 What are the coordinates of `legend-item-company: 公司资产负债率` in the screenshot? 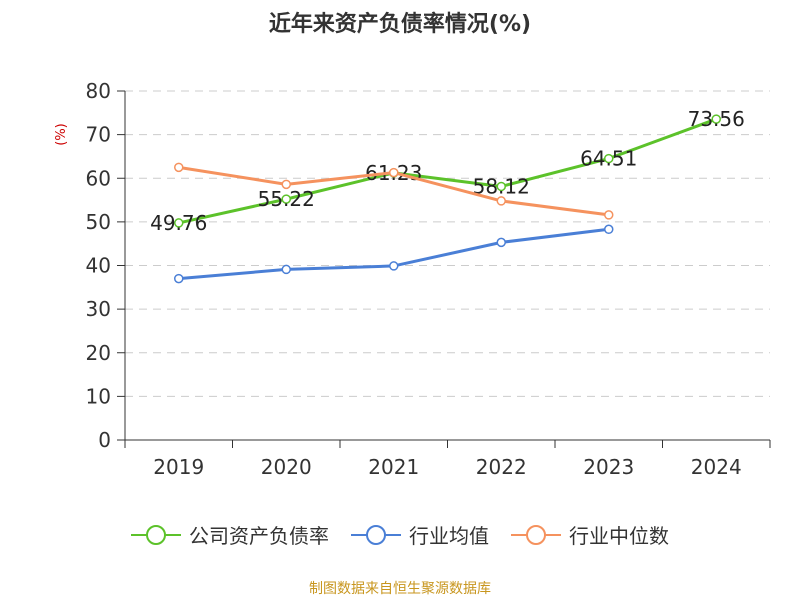 It's located at (230, 534).